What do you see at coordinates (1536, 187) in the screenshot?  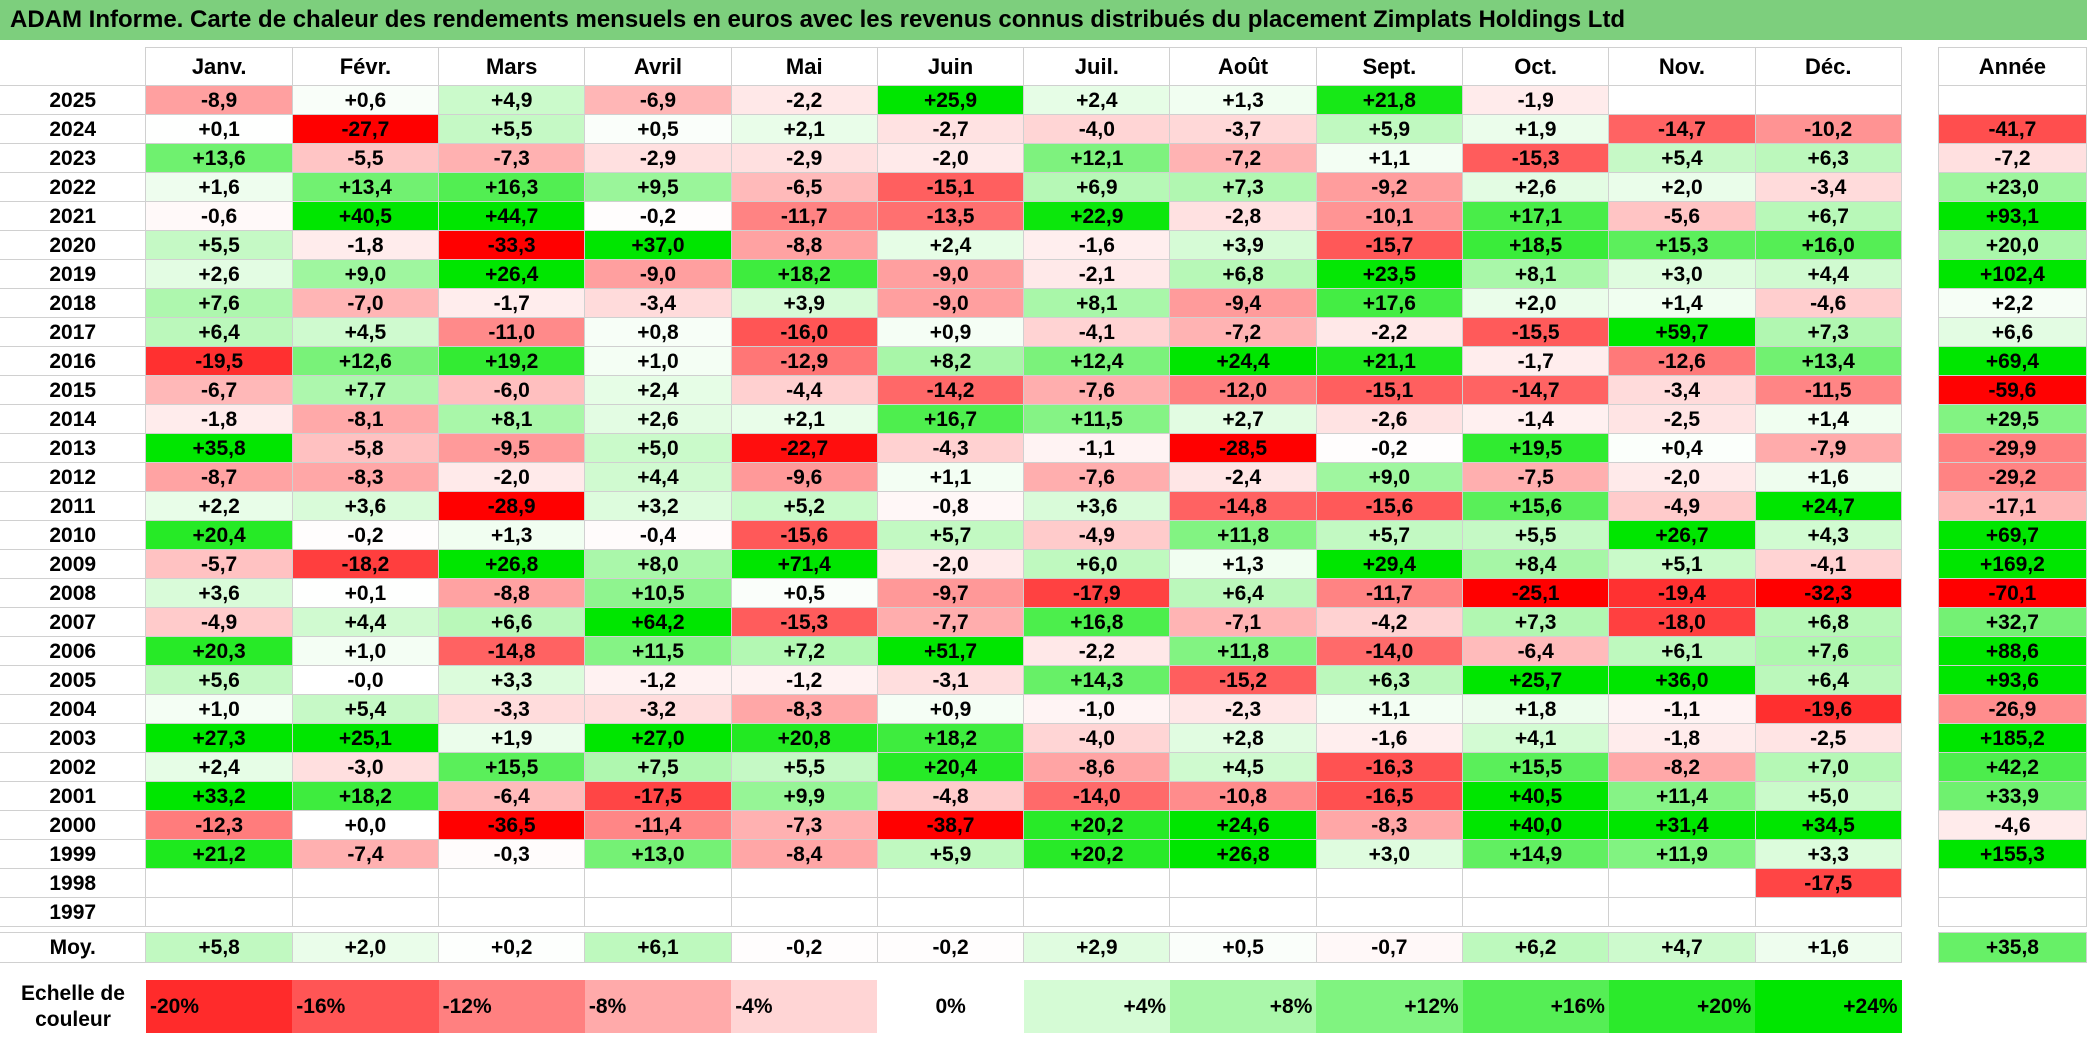 I see `heat-cell: +2,6` at bounding box center [1536, 187].